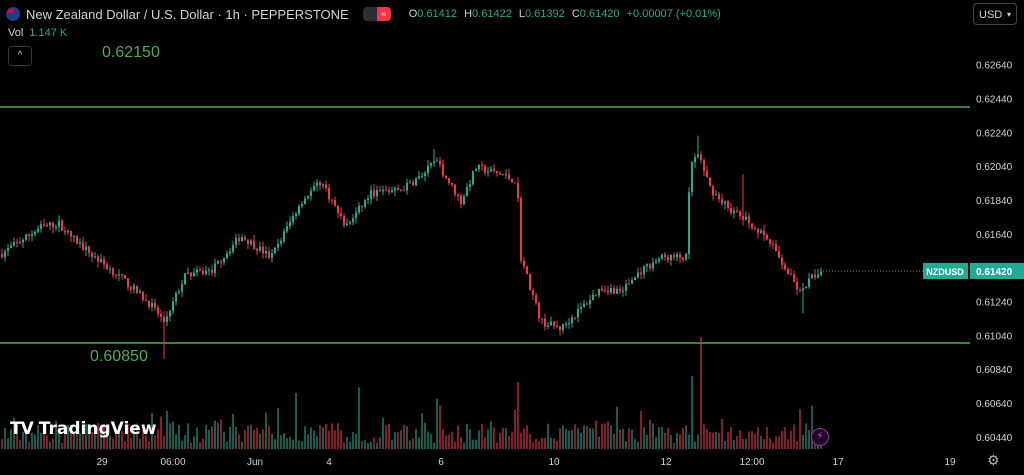 This screenshot has width=1024, height=475. Describe the element at coordinates (329, 462) in the screenshot. I see `time-tick-label: 4` at that location.